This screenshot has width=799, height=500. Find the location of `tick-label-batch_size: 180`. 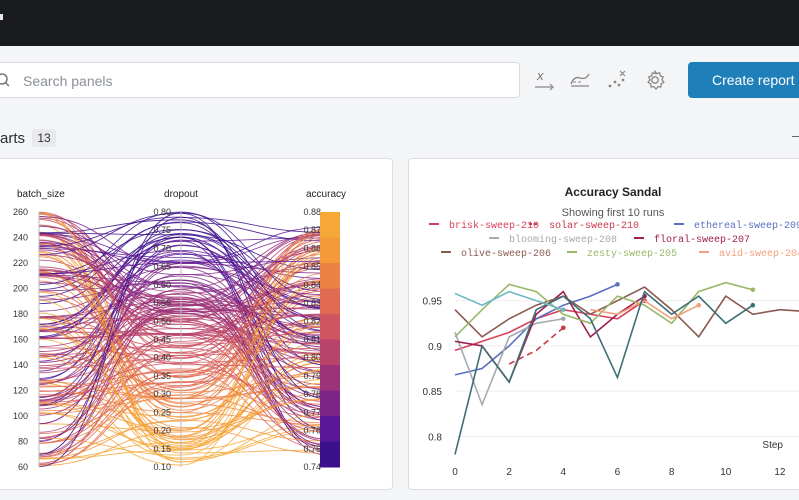

tick-label-batch_size: 180 is located at coordinates (20, 314).